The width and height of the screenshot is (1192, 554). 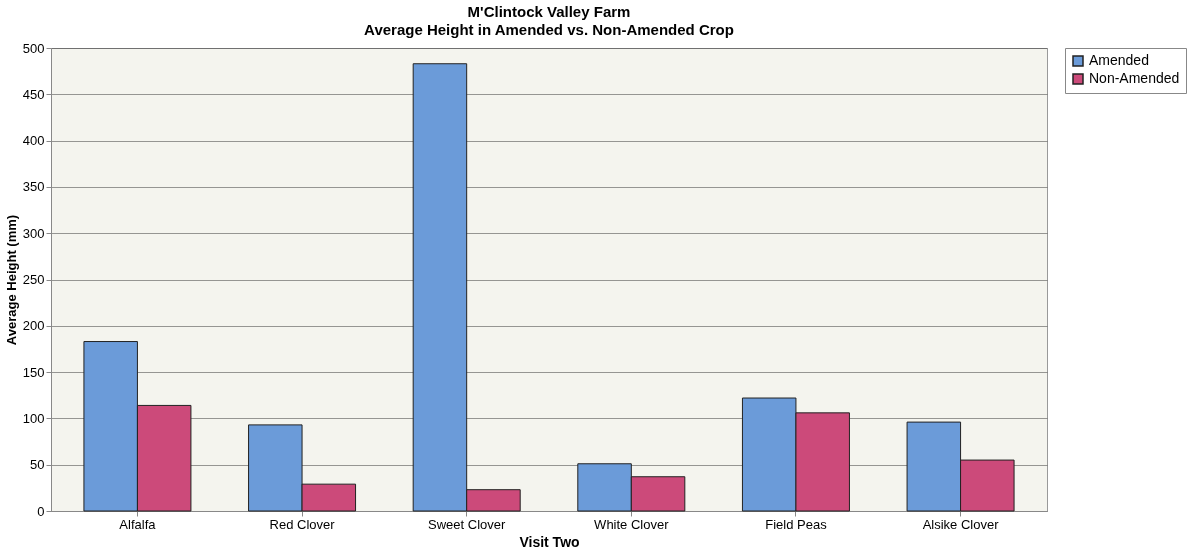 What do you see at coordinates (33, 48) in the screenshot?
I see `y-tick-label: 500` at bounding box center [33, 48].